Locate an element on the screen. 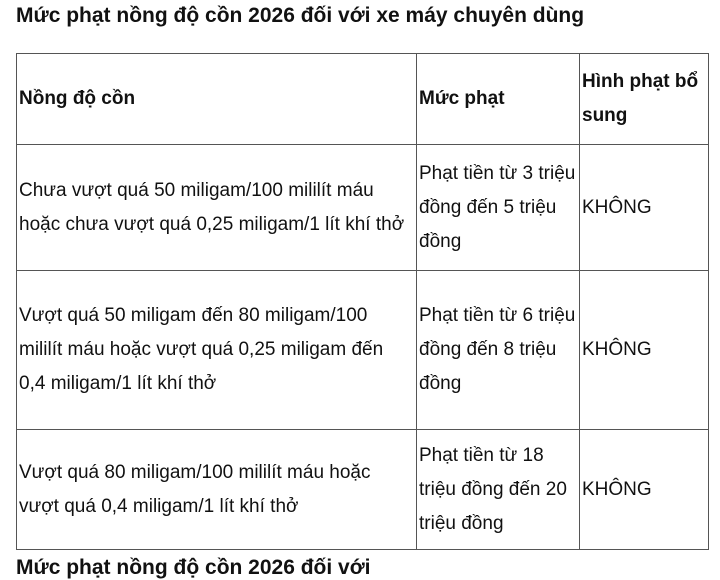 This screenshot has height=580, width=720. header-fine: Mức phạt is located at coordinates (498, 99).